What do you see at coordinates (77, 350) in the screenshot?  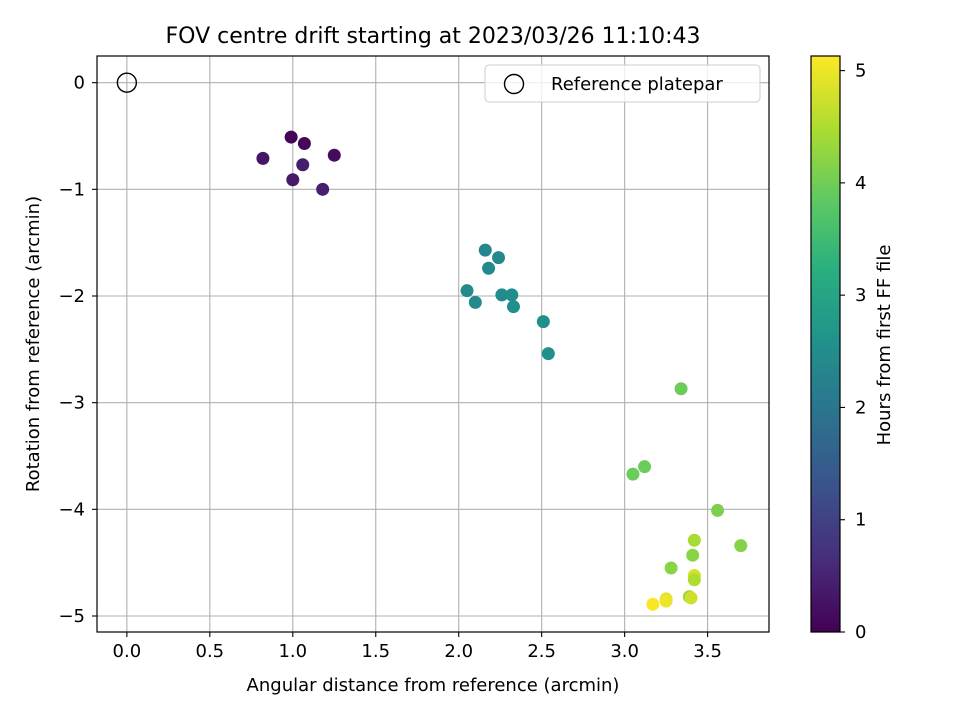 I see `y-axis-ticks: 0 −1 −2 −3 −4 −5` at bounding box center [77, 350].